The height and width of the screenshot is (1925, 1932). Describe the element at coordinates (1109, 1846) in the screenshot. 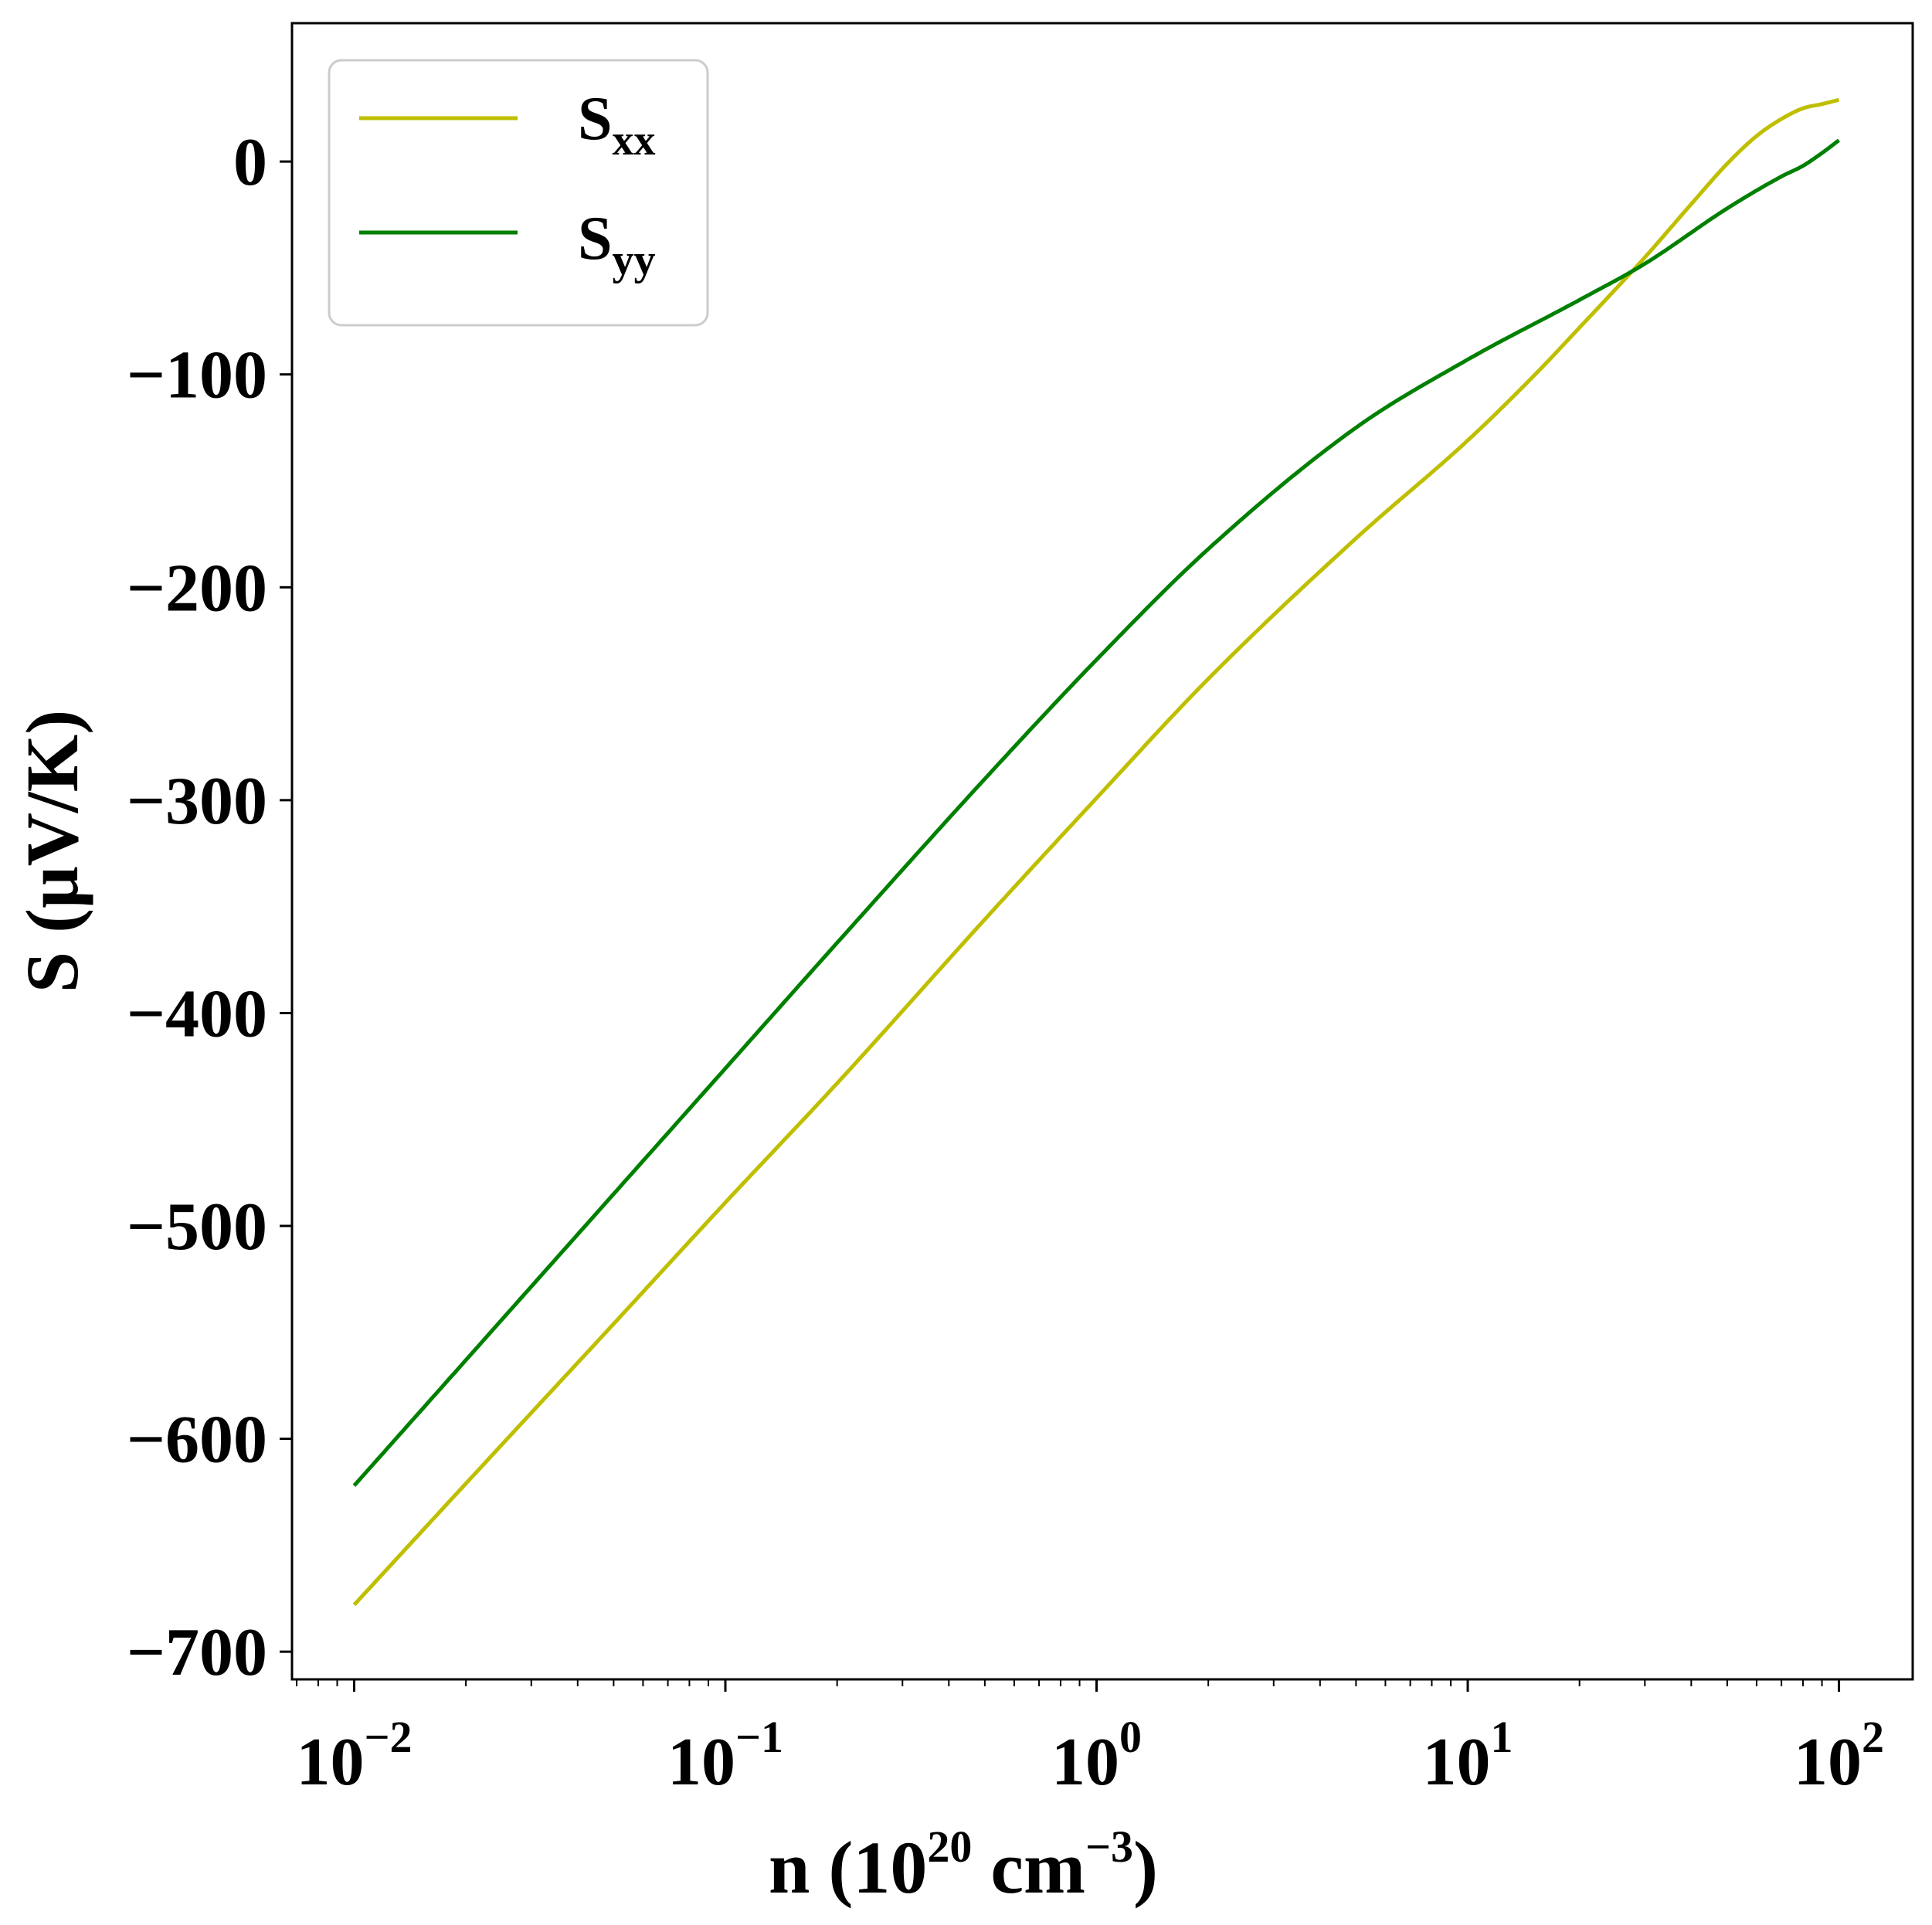

I see `x-axis-label-exponent2: −3` at that location.